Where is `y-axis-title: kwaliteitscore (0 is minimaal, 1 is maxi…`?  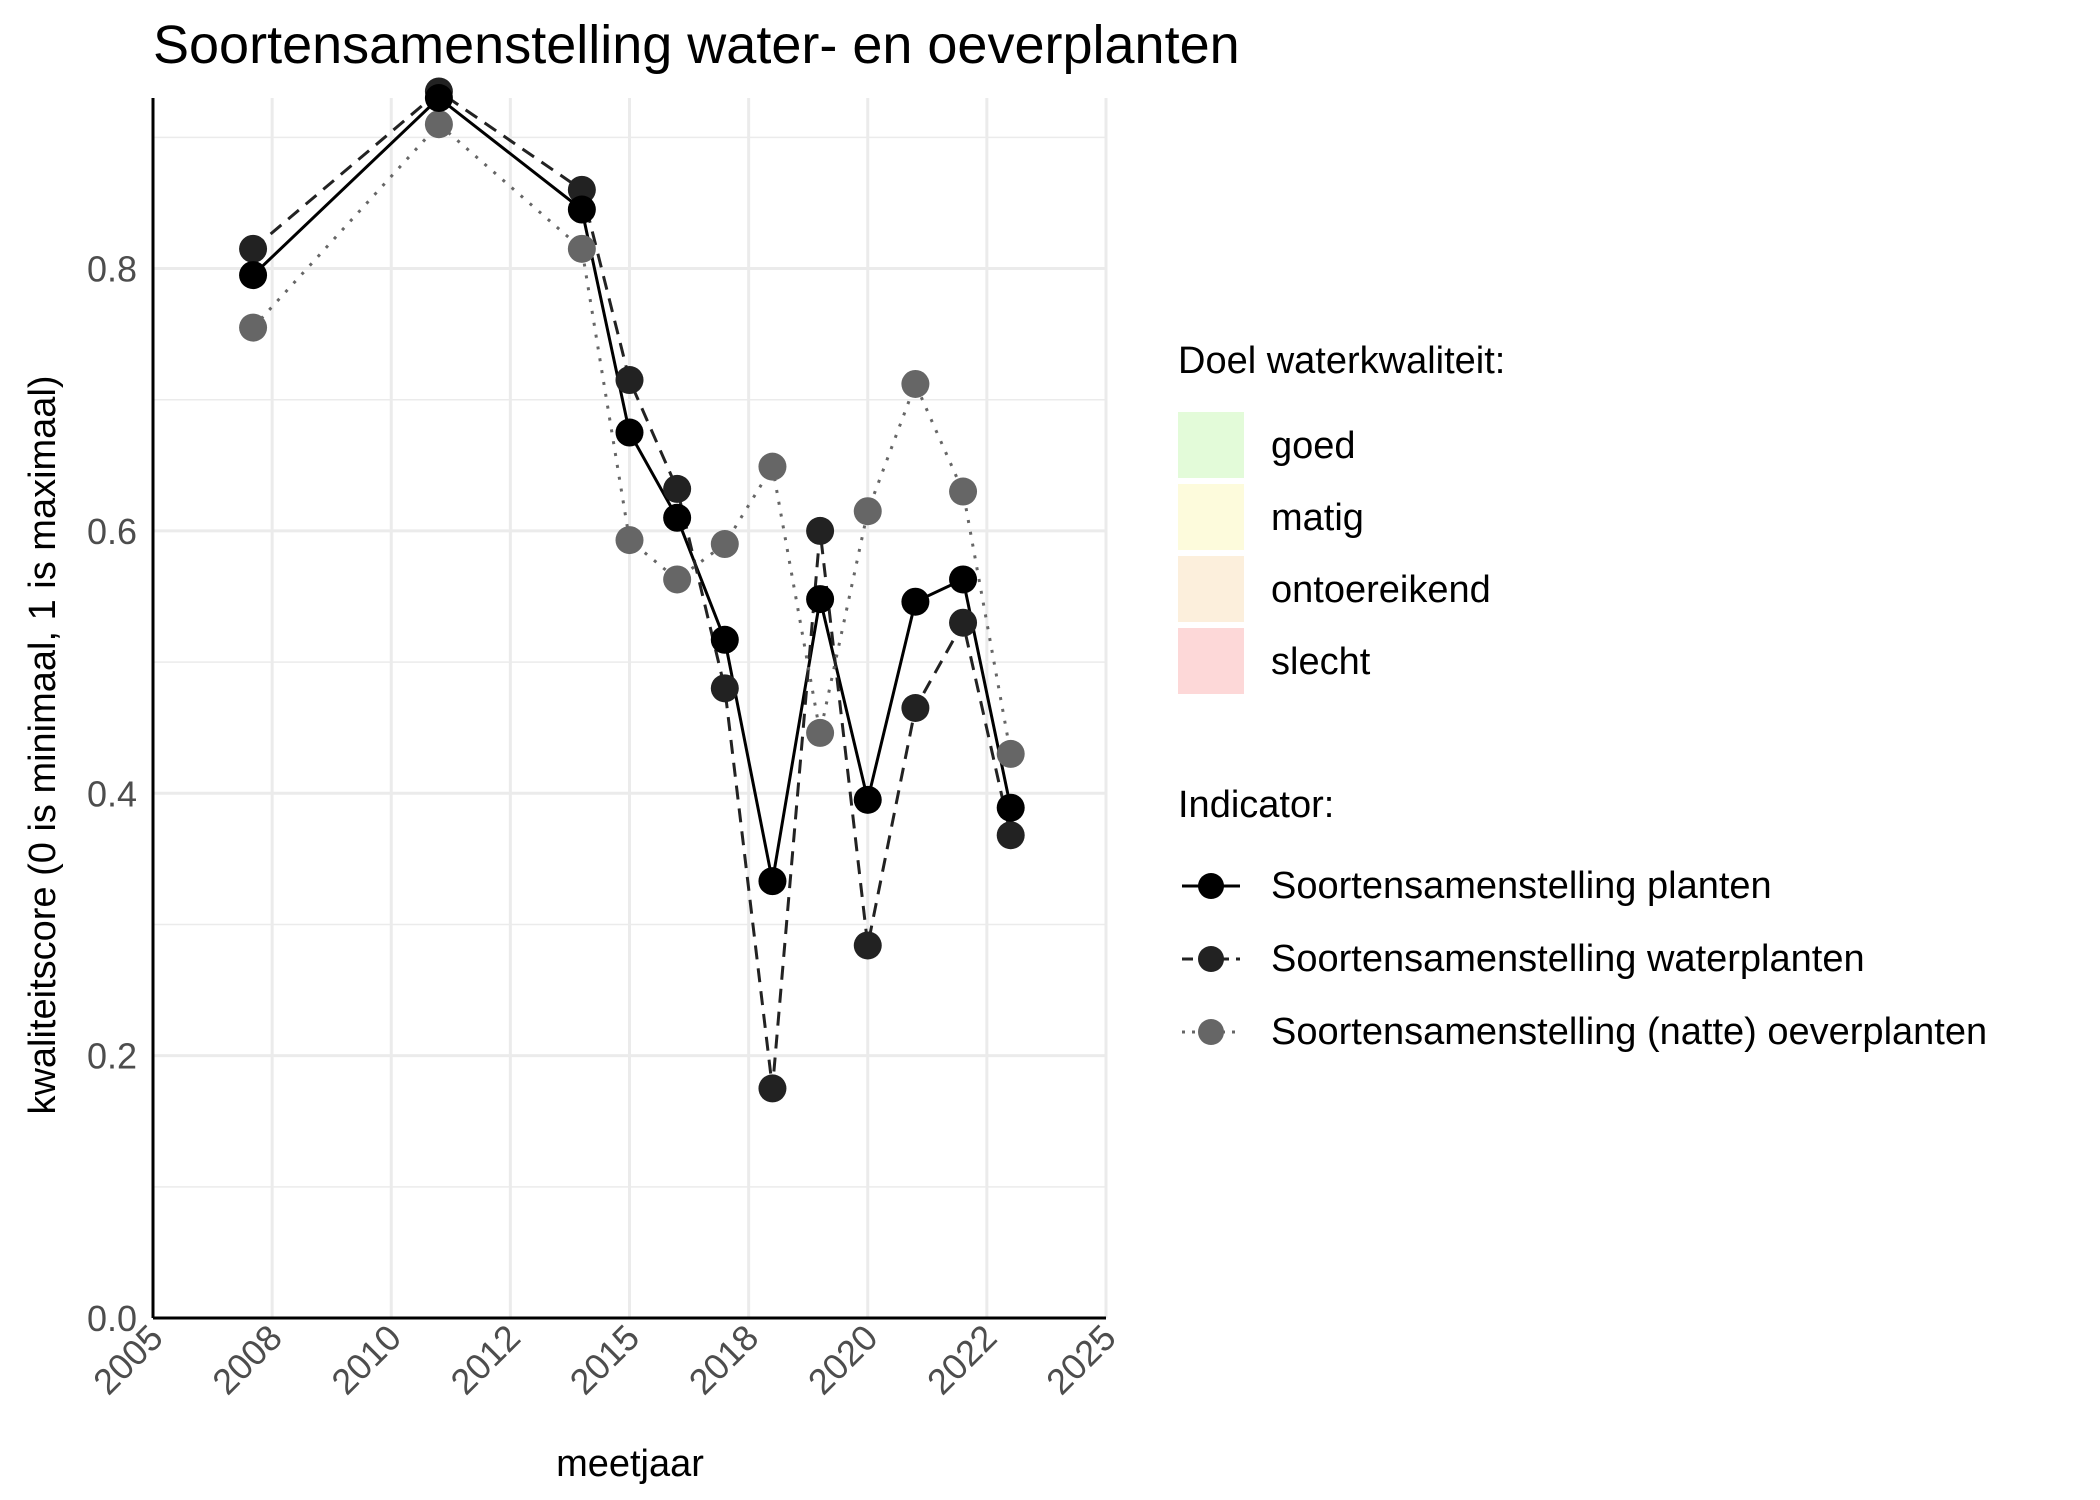
y-axis-title: kwaliteitscore (0 is minimaal, 1 is maxi… is located at coordinates (43, 744).